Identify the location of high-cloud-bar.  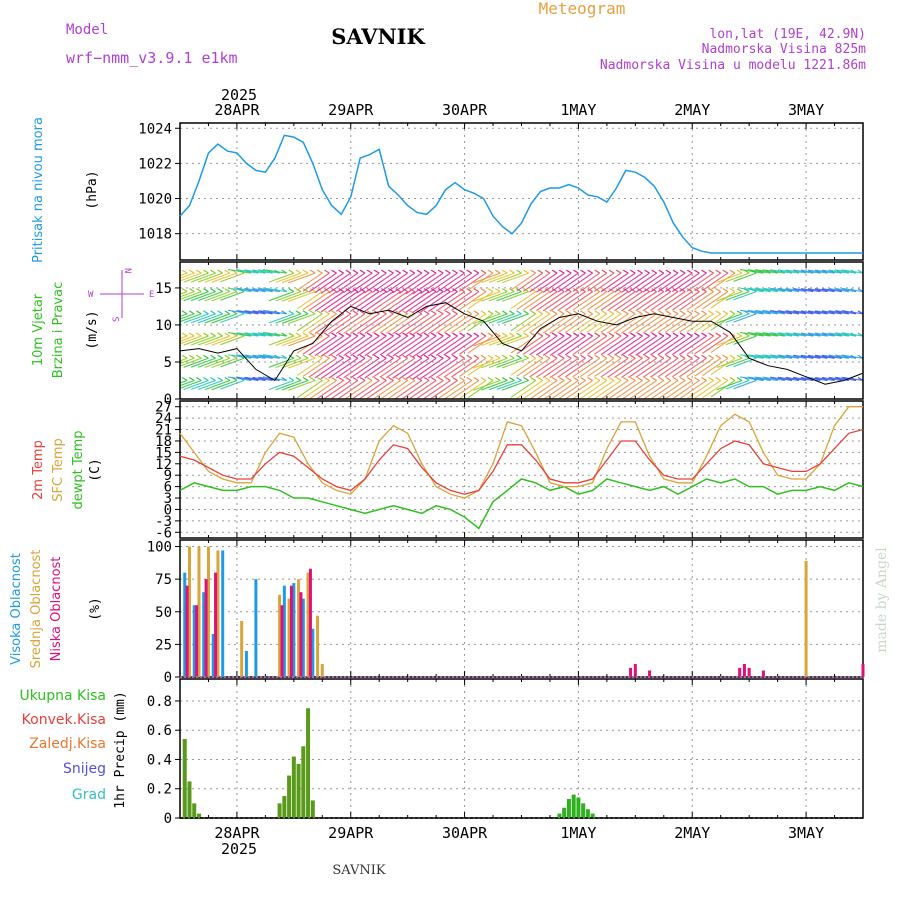
(313, 652).